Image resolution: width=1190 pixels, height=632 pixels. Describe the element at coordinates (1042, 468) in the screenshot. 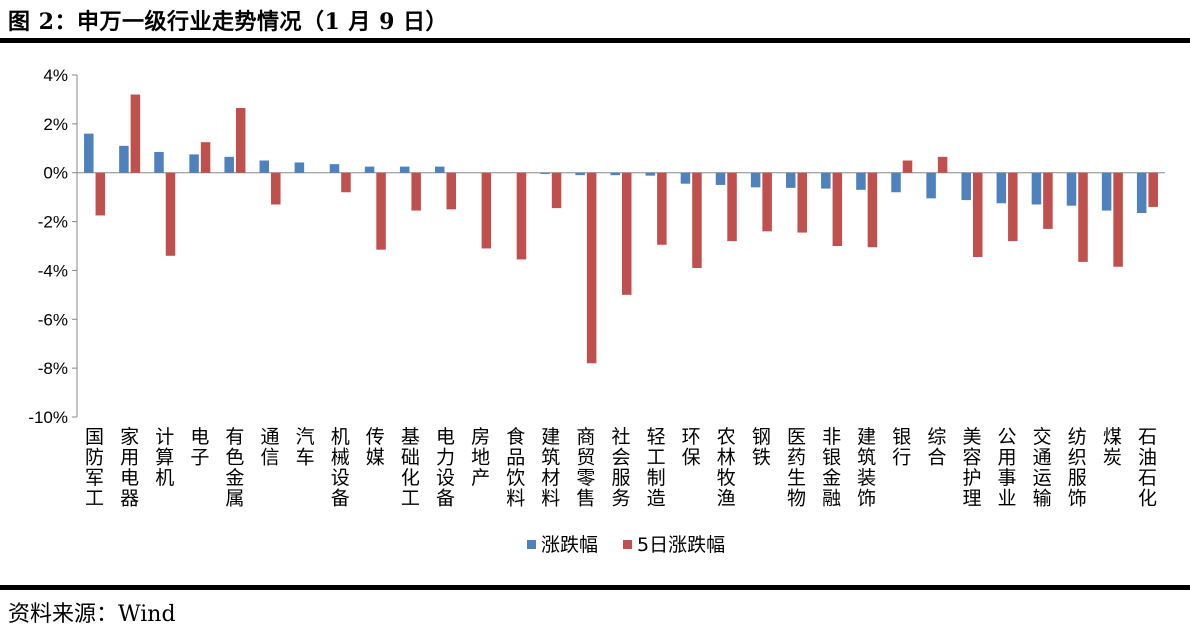

I see `category-label: 交通运输` at that location.